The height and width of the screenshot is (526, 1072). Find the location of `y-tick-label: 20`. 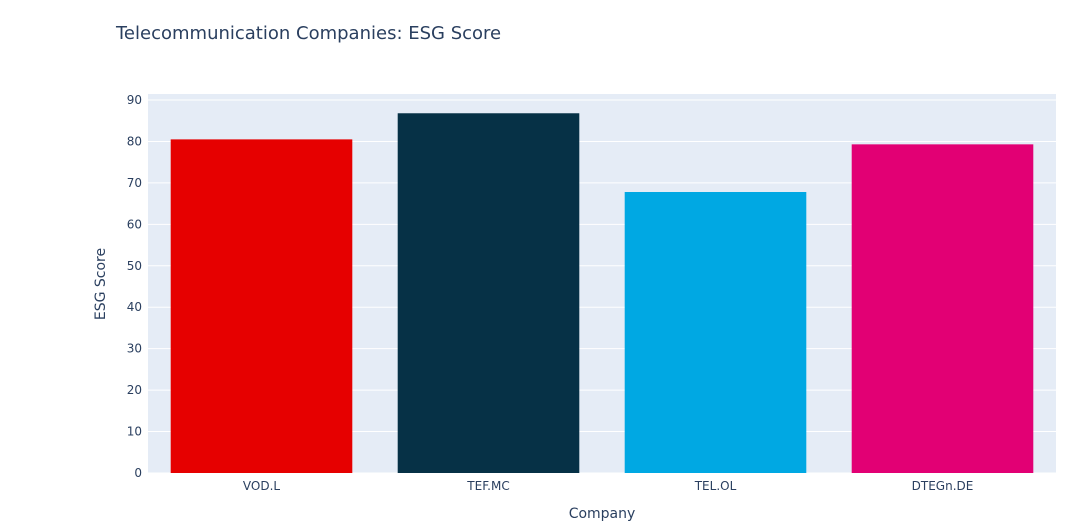

y-tick-label: 20 is located at coordinates (134, 390).